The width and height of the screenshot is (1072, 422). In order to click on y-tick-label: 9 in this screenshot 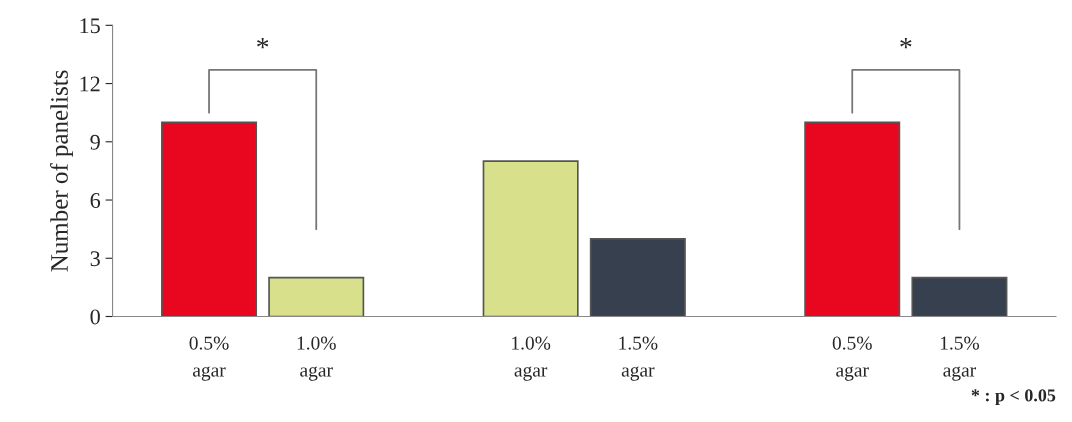, I will do `click(95, 142)`.